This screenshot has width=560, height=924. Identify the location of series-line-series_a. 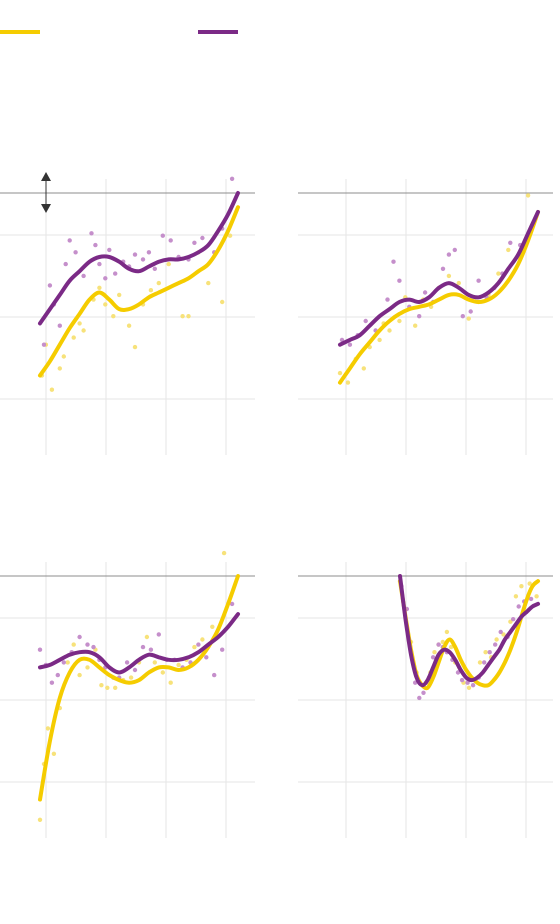
(139, 291).